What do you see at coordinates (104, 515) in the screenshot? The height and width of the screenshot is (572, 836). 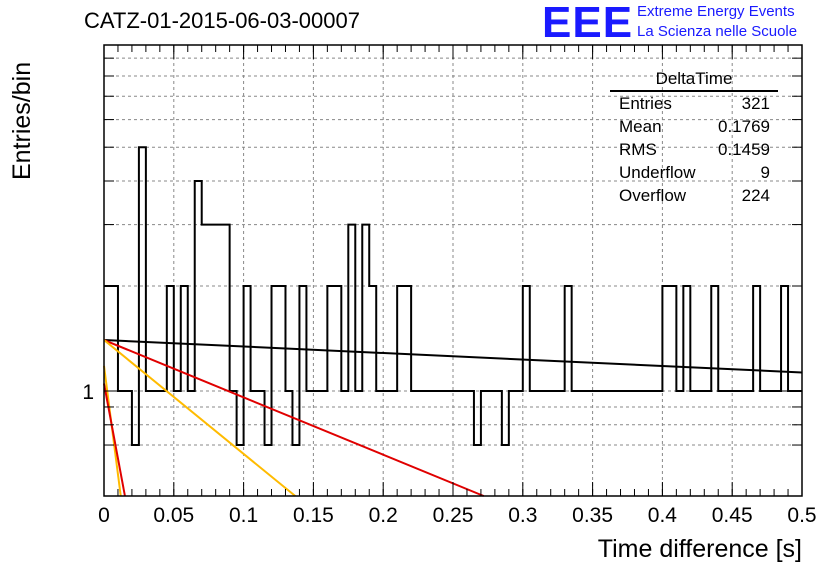 I see `x-tick-label: 0` at bounding box center [104, 515].